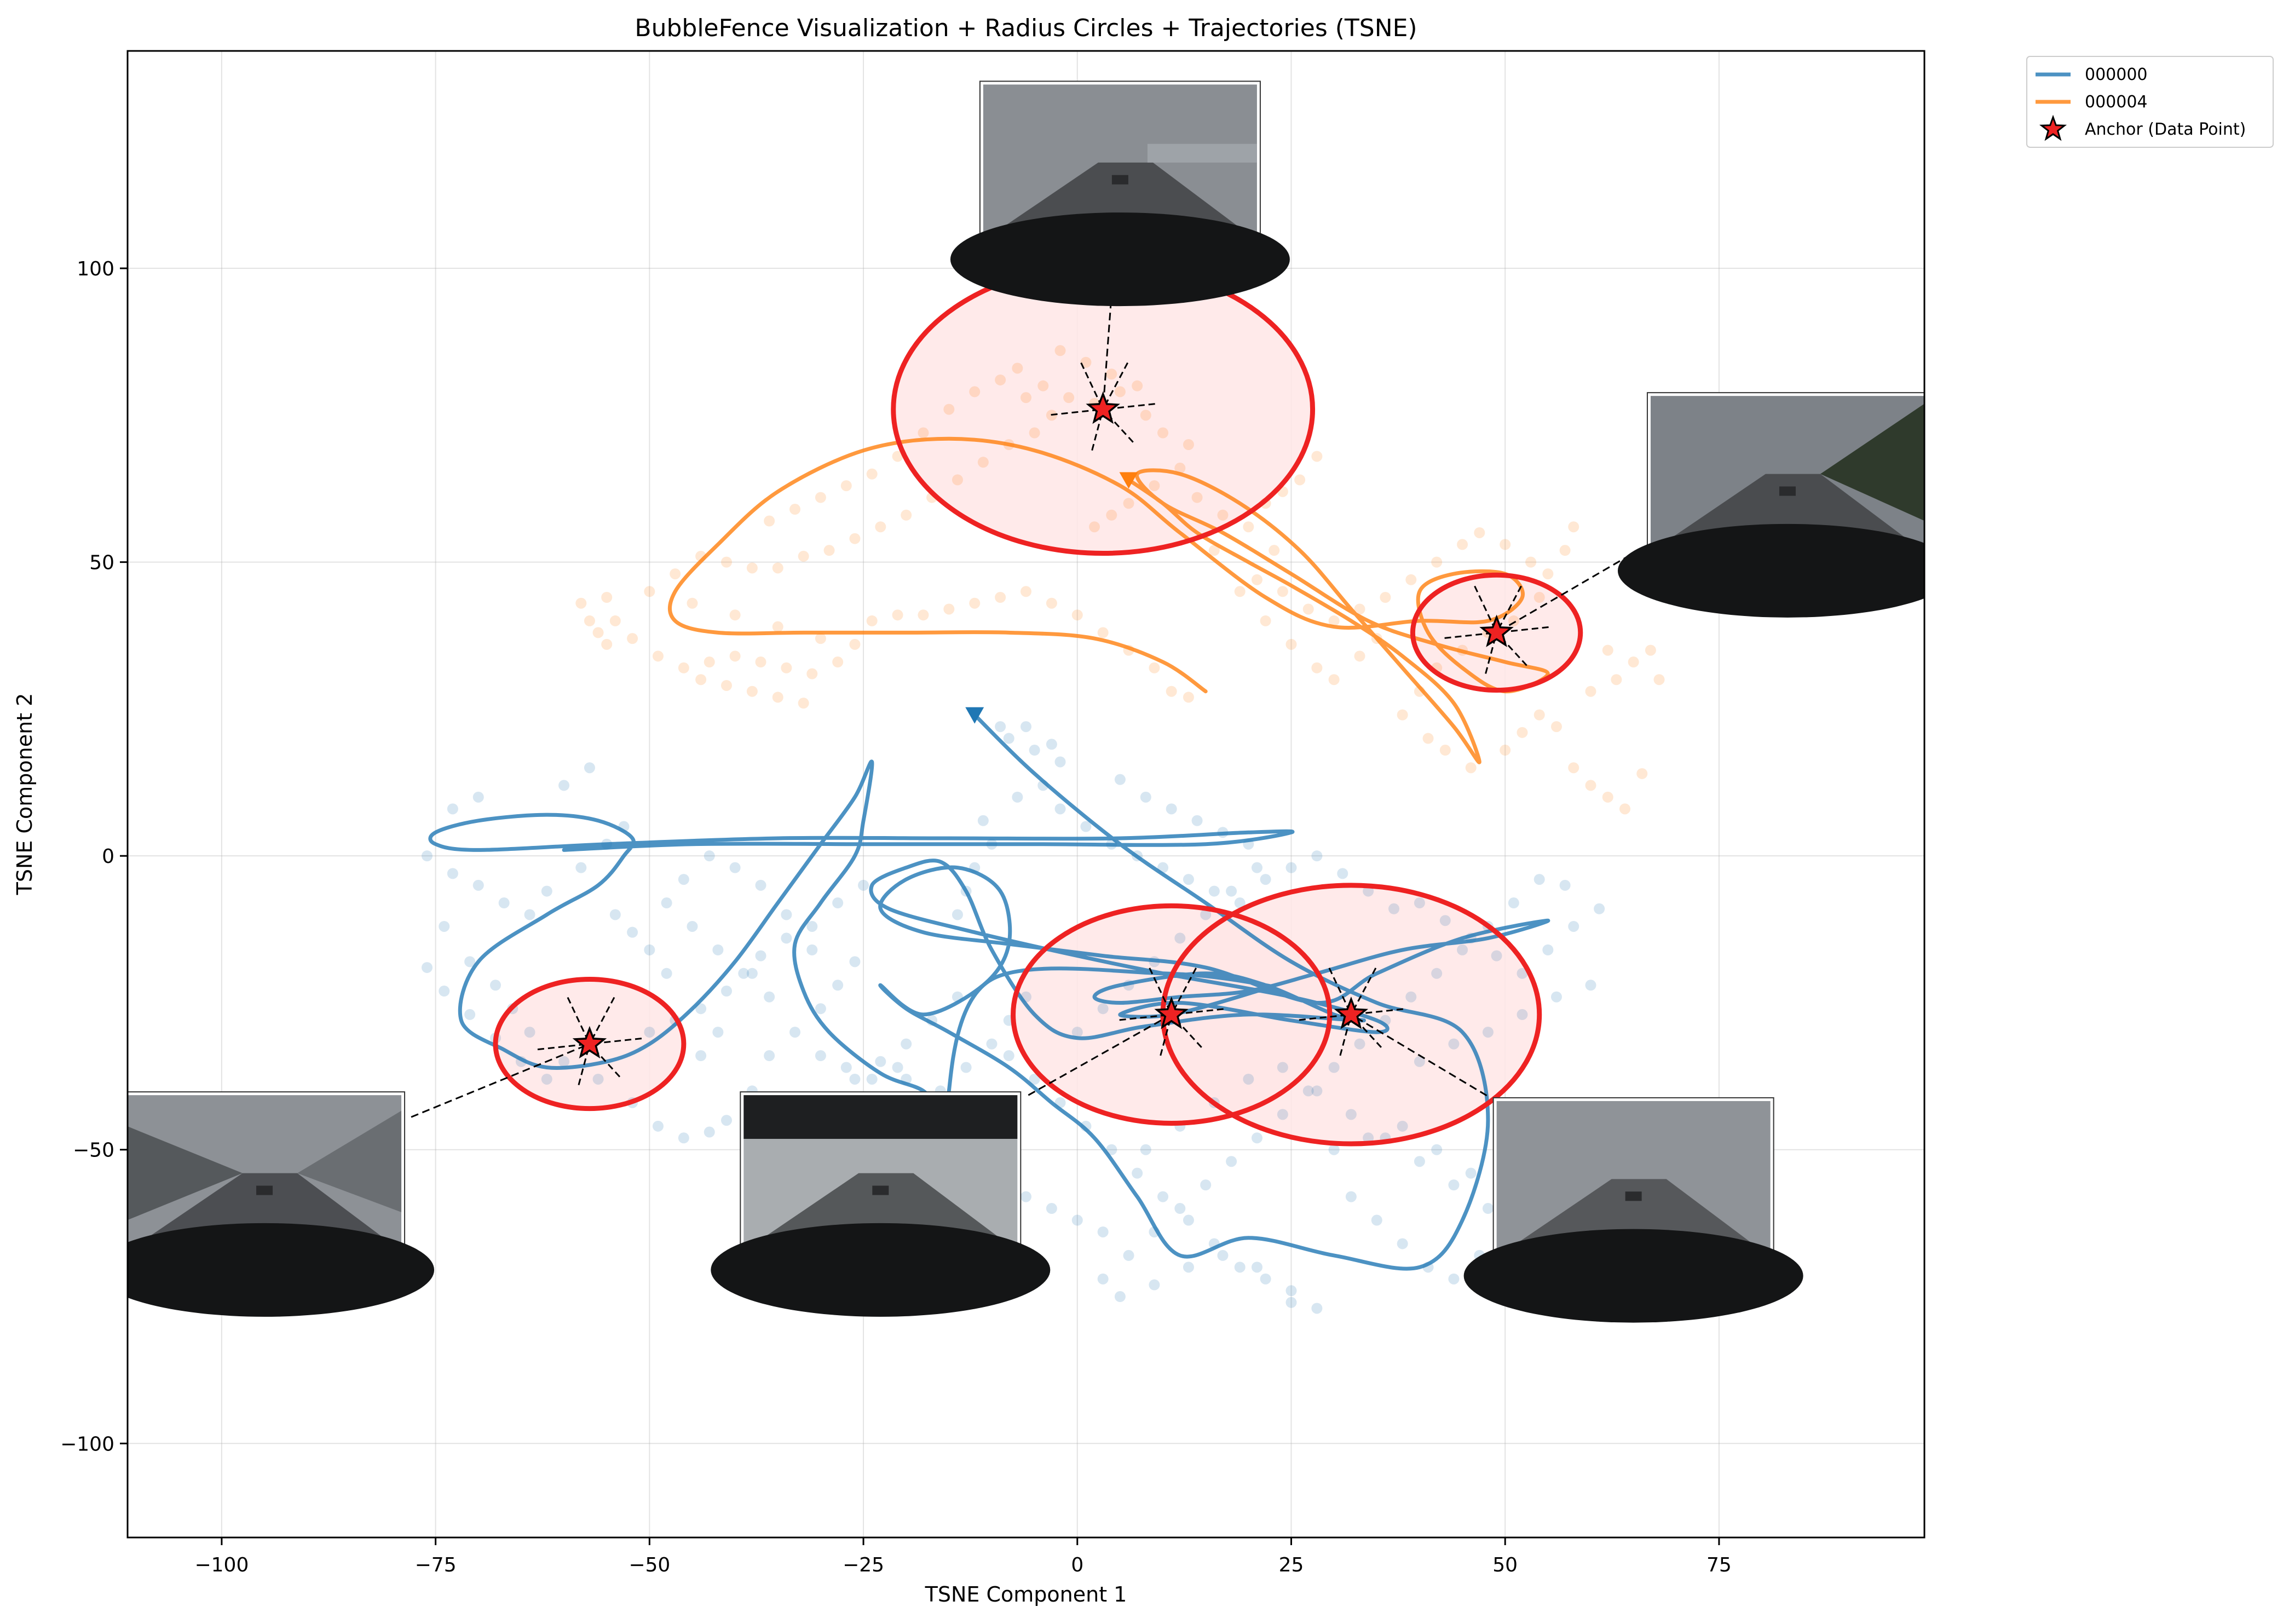  I want to click on x-tick-label: 25, so click(1291, 1565).